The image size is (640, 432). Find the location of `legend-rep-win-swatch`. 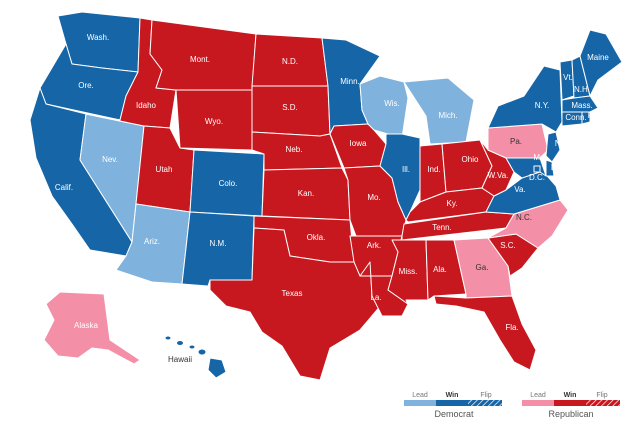

legend-rep-win-swatch is located at coordinates (570, 403).